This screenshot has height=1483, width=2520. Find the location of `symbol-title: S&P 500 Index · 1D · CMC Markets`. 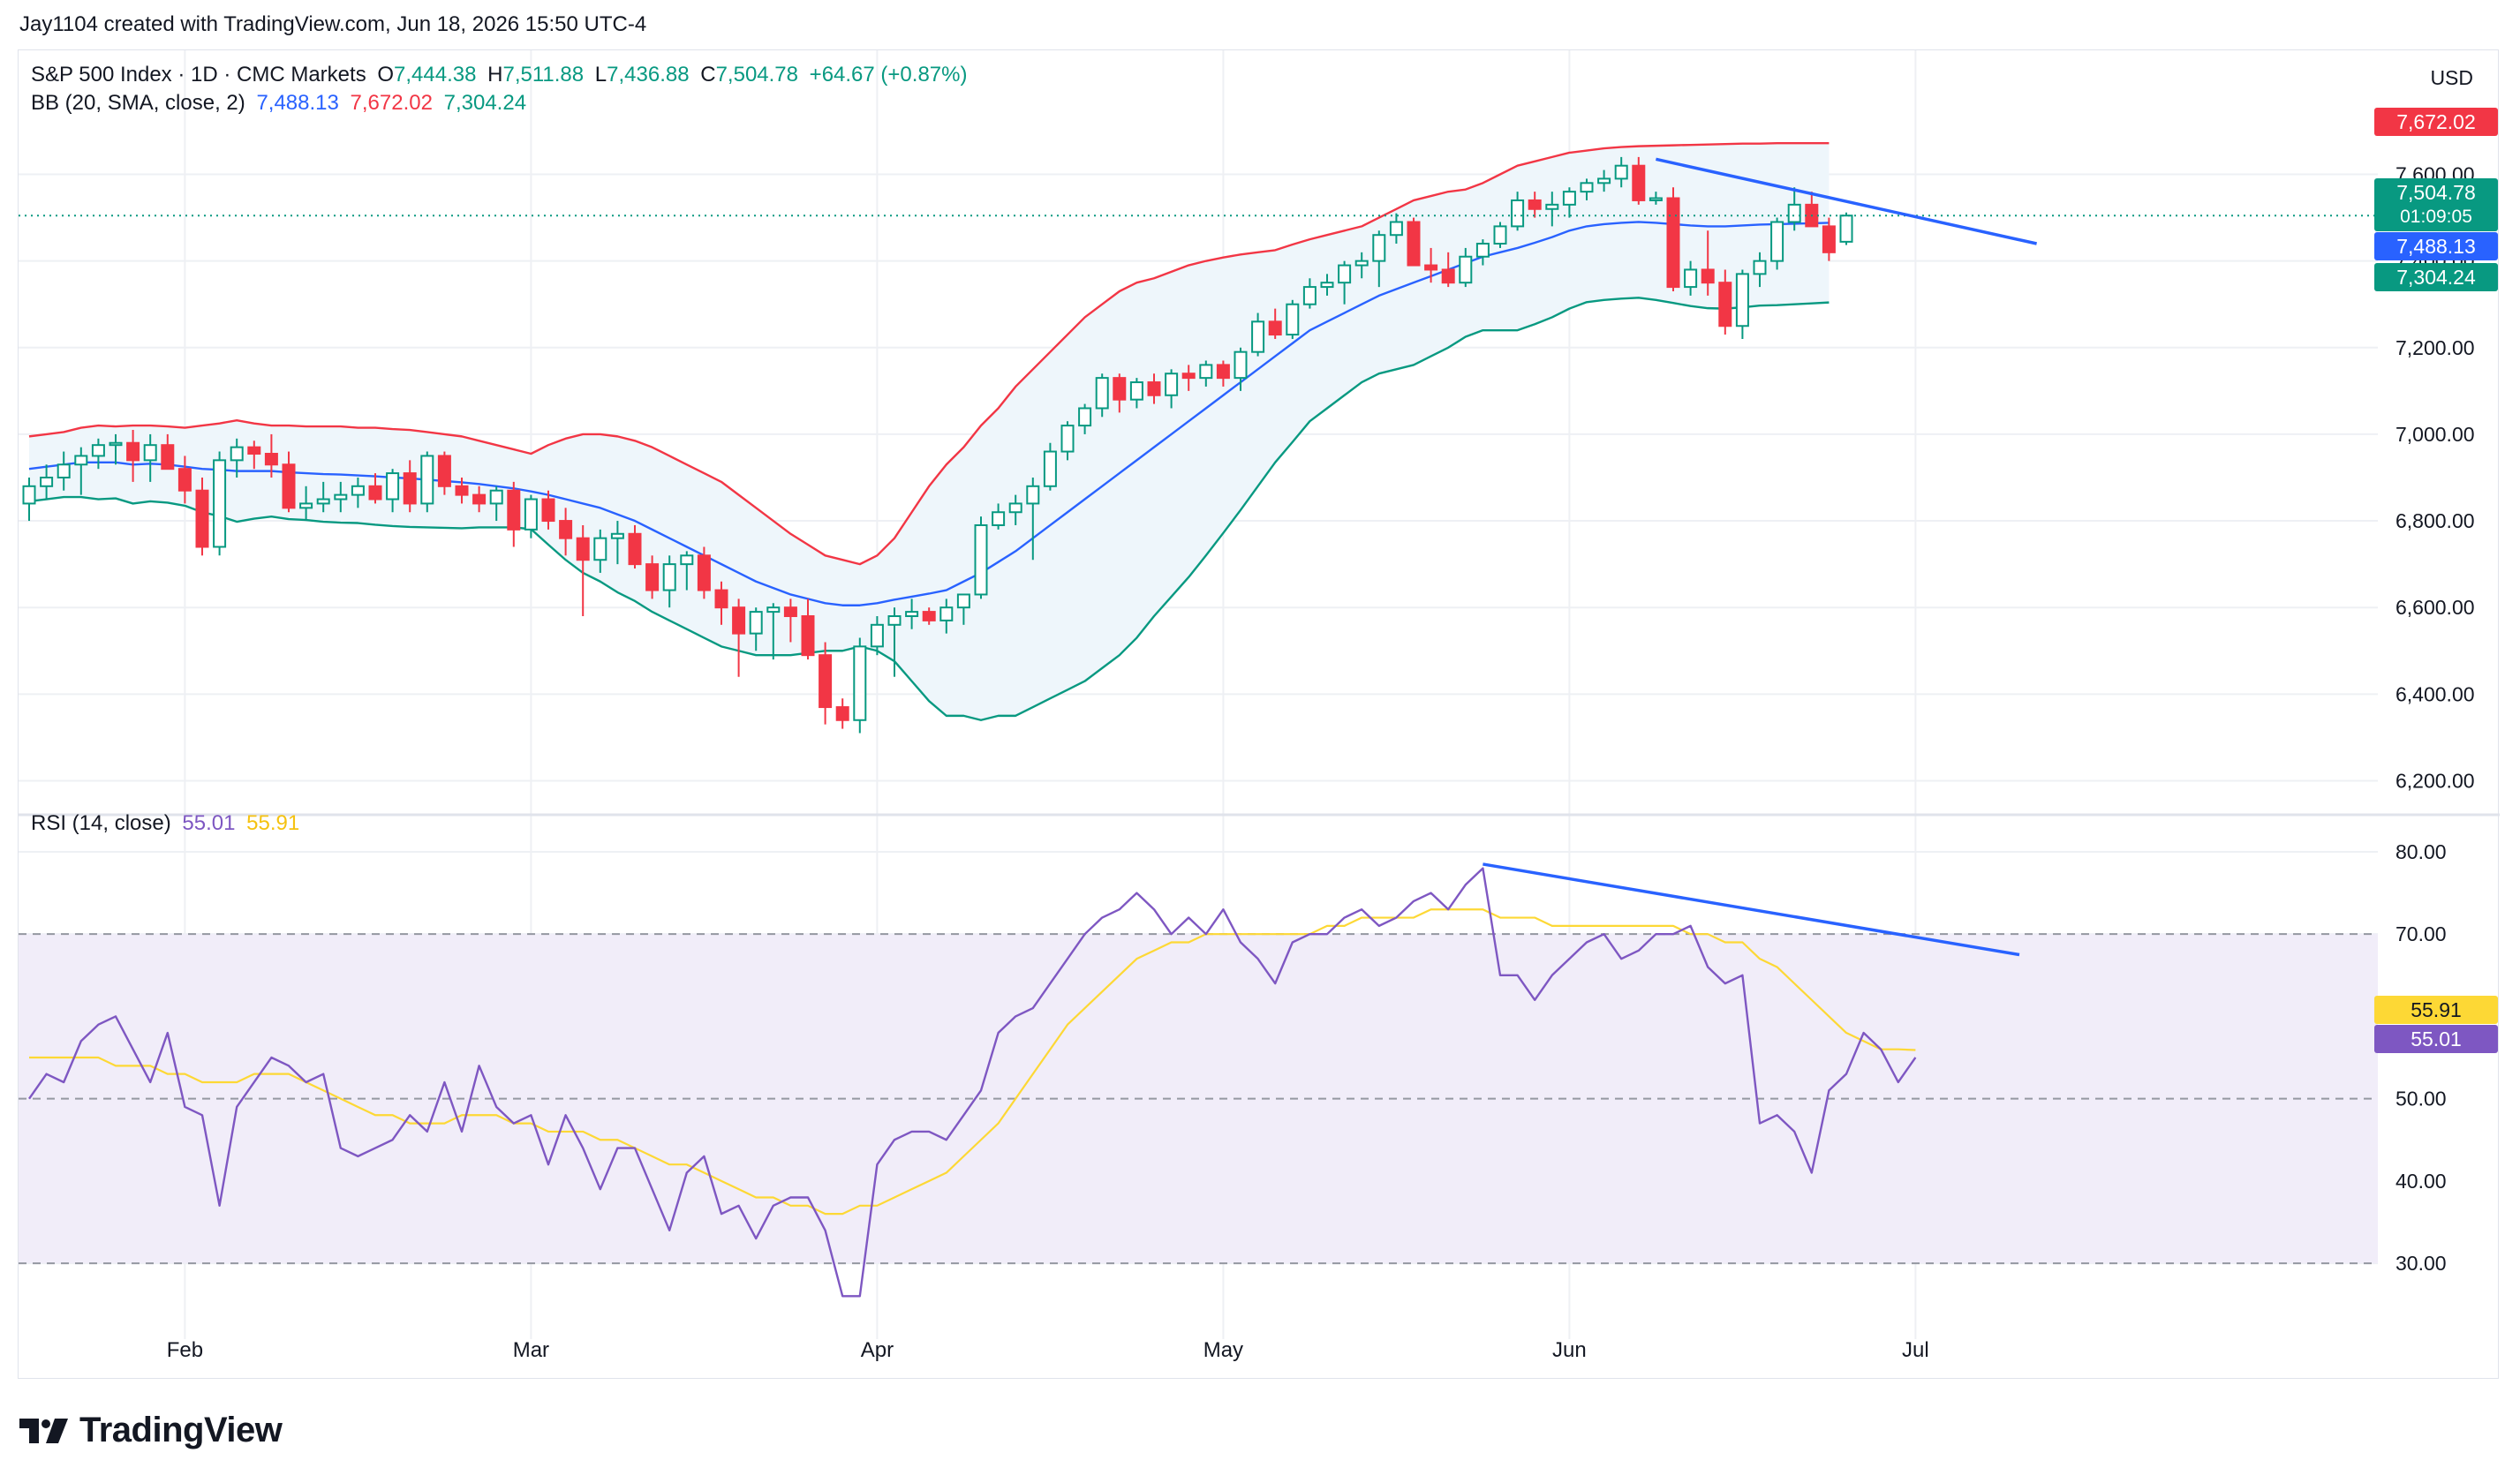

symbol-title: S&P 500 Index · 1D · CMC Markets is located at coordinates (198, 75).